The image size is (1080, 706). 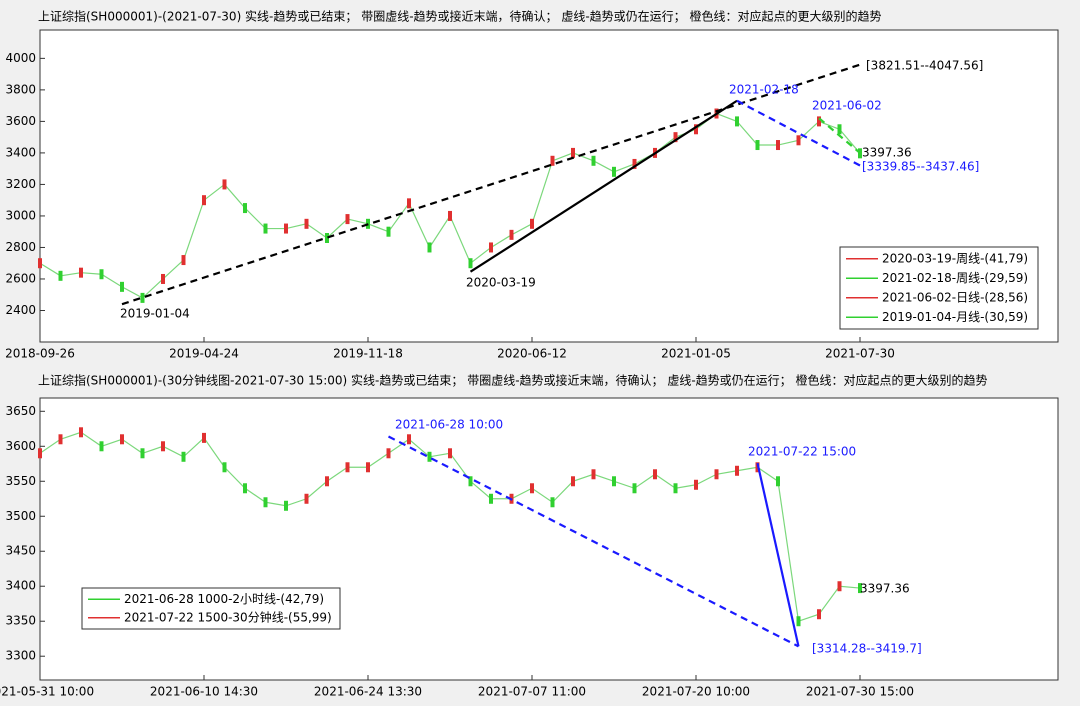 I want to click on legend-box, so click(x=211, y=608).